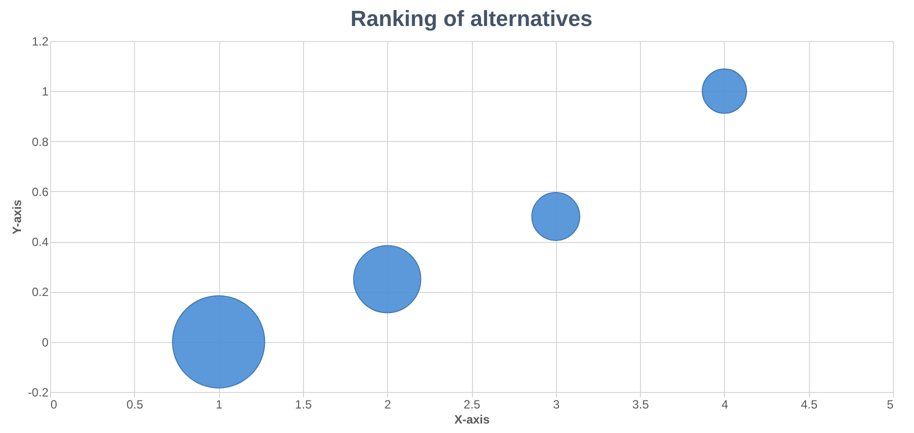  I want to click on x-tick-label: 1, so click(219, 405).